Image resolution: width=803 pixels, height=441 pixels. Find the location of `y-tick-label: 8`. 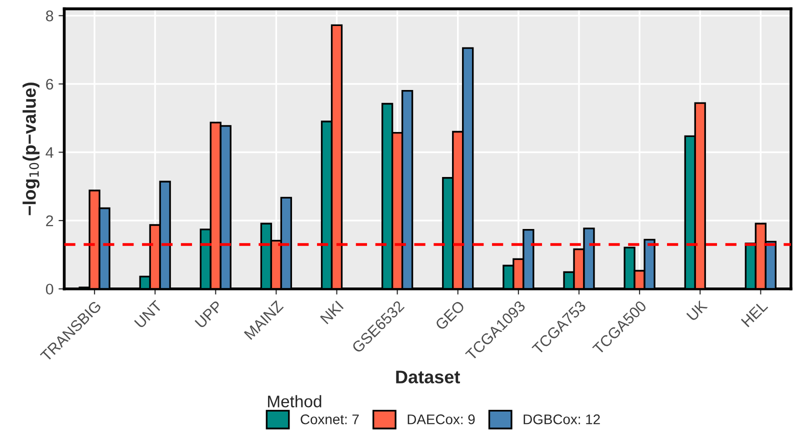

y-tick-label: 8 is located at coordinates (50, 16).